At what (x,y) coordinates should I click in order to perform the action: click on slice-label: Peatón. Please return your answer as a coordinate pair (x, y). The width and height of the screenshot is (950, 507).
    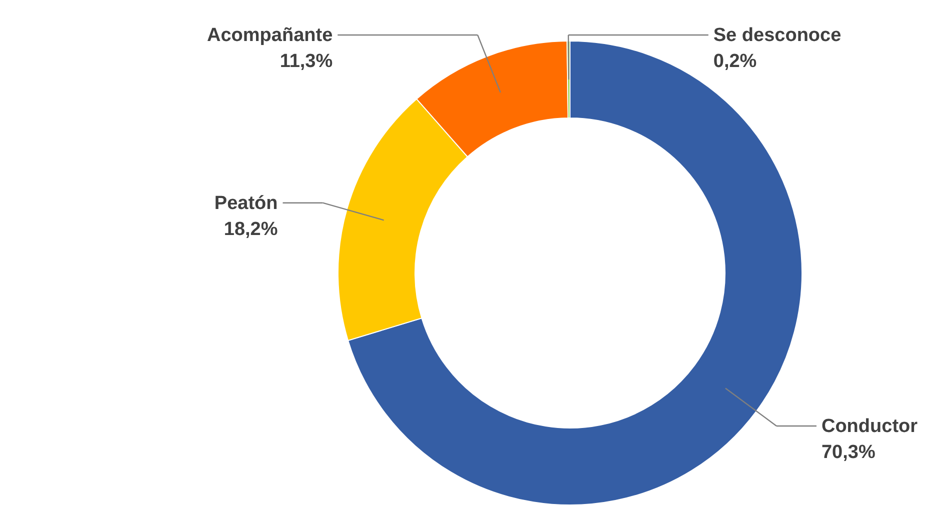
    Looking at the image, I should click on (246, 203).